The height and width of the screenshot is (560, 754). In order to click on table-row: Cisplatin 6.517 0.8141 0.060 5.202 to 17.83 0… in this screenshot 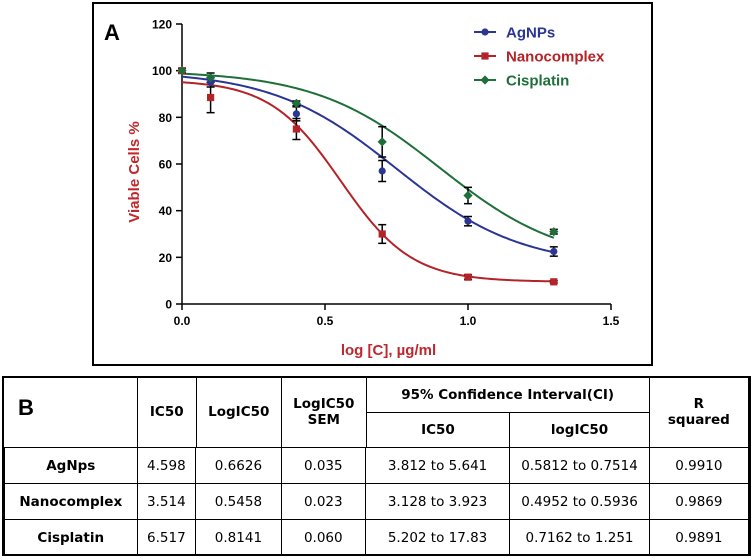, I will do `click(377, 537)`.